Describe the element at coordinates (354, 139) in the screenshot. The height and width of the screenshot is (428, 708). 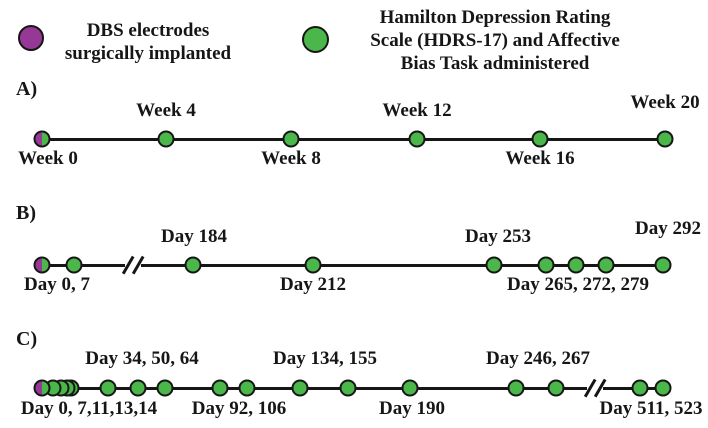
I see `timeline-a` at that location.